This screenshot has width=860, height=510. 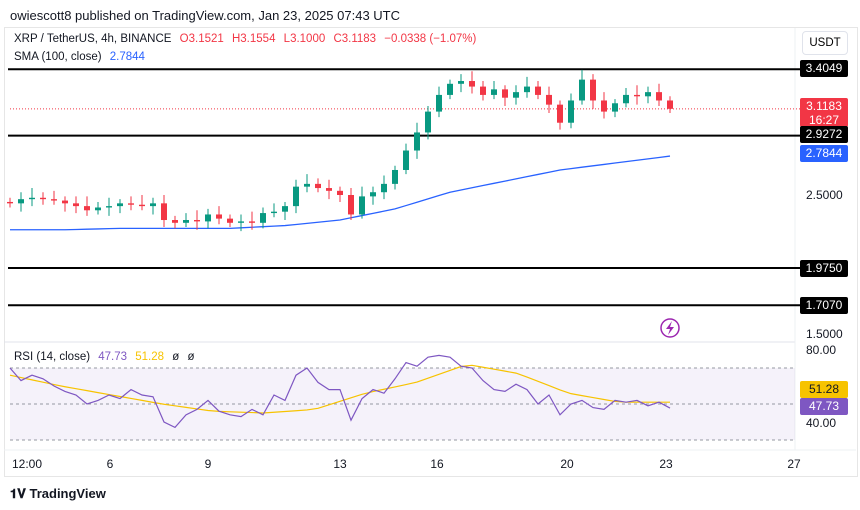 I want to click on sma-price-tag: 2.7844, so click(x=824, y=153).